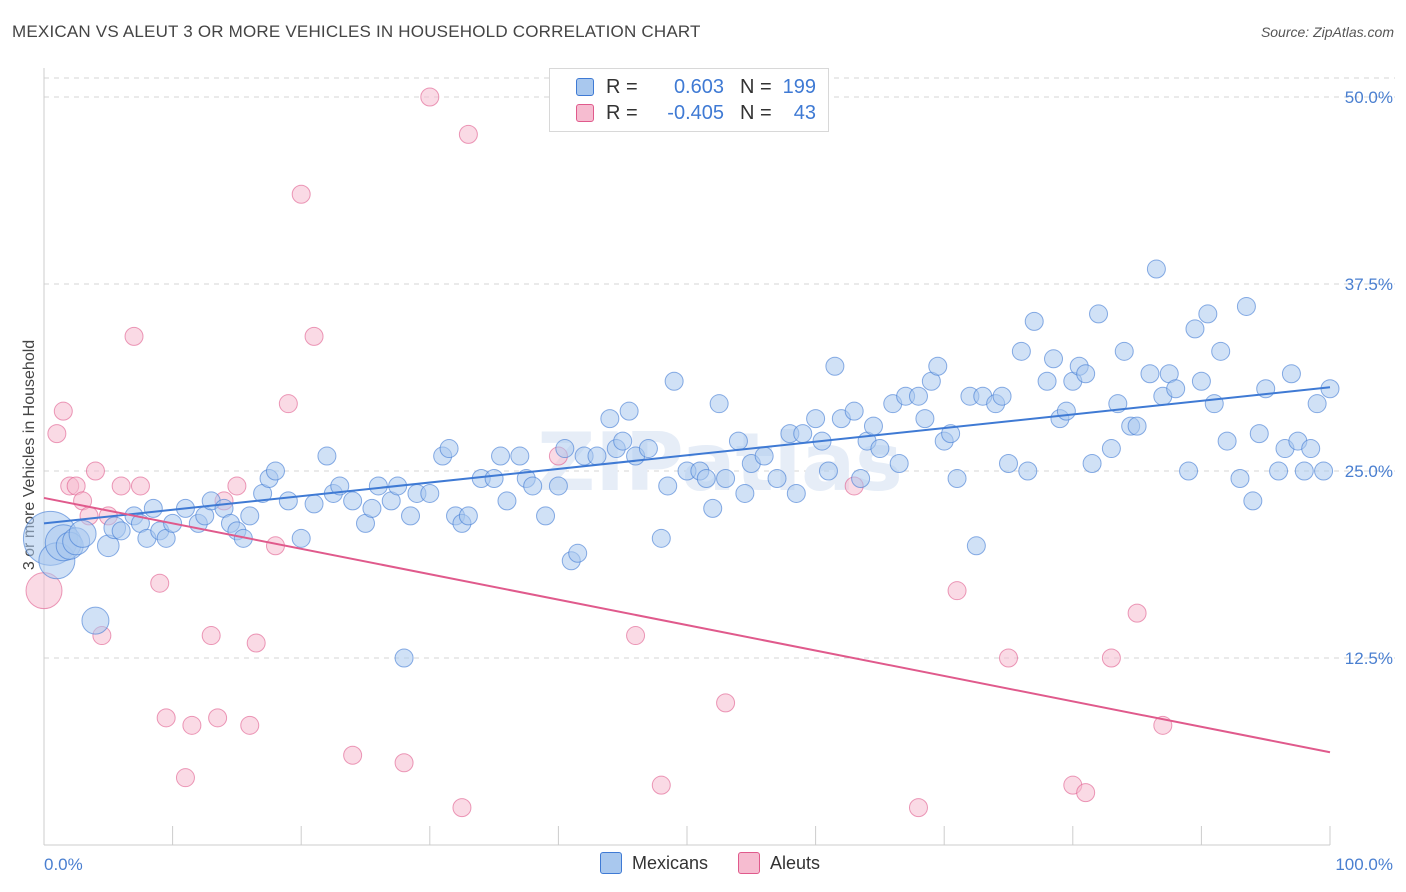  I want to click on legend-label-mexicans: Mexicans, so click(670, 862).